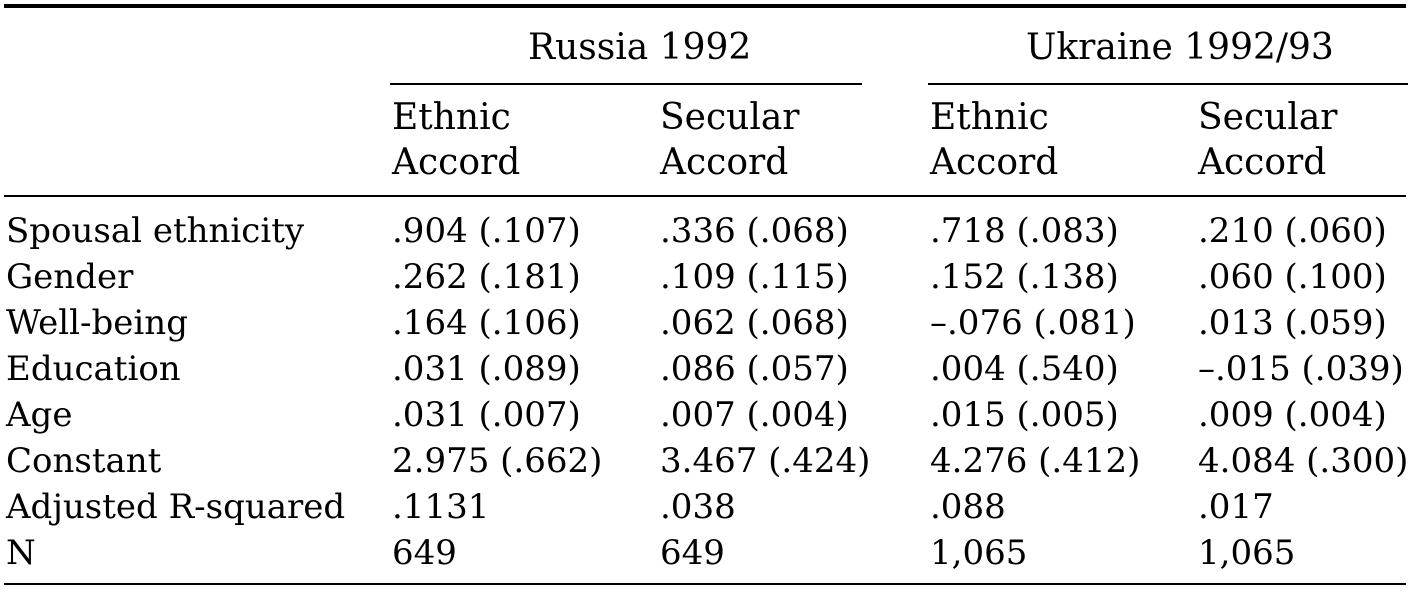  I want to click on table-cell: 4.084 (.300), so click(1303, 461).